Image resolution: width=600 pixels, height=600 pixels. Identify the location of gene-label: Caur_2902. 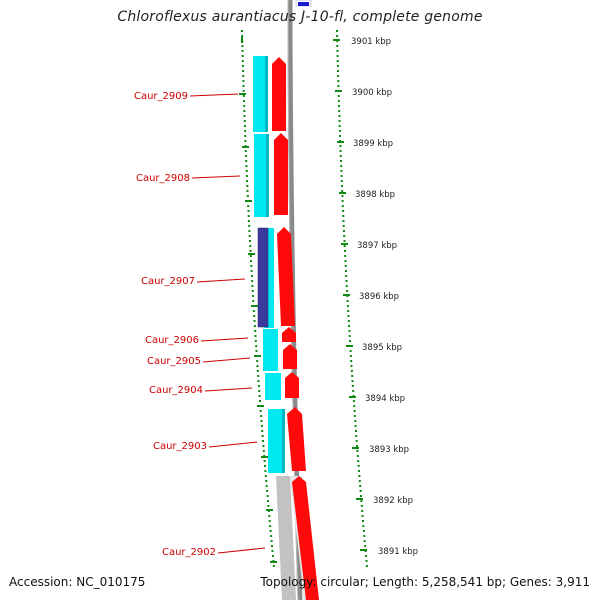
(189, 552).